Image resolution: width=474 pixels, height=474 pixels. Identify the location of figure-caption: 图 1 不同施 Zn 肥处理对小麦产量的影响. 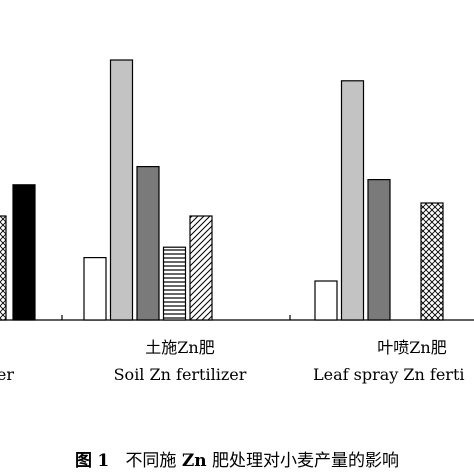
(237, 458).